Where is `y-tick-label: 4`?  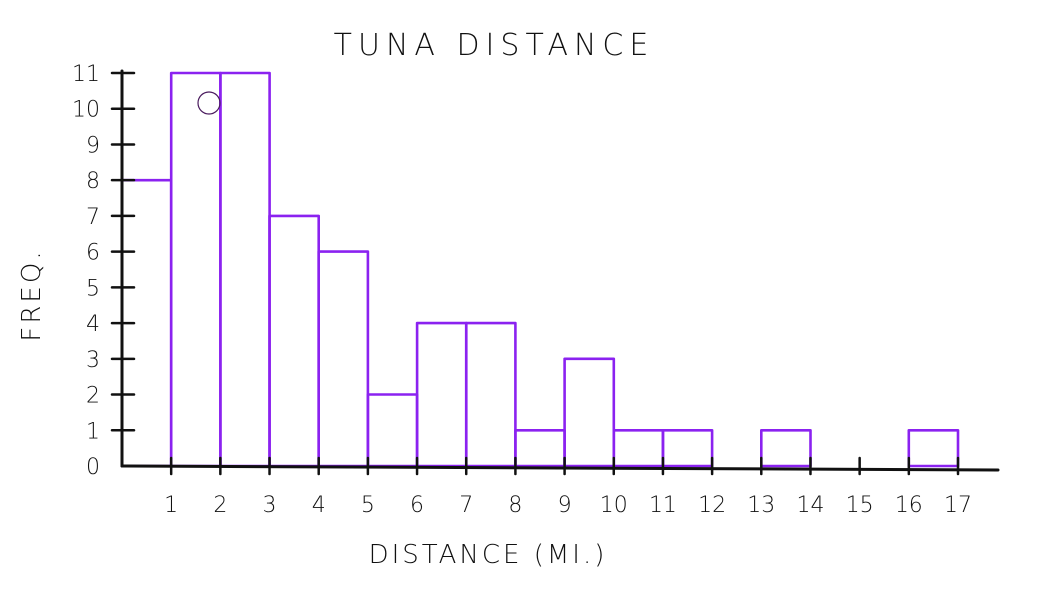
y-tick-label: 4 is located at coordinates (93, 324).